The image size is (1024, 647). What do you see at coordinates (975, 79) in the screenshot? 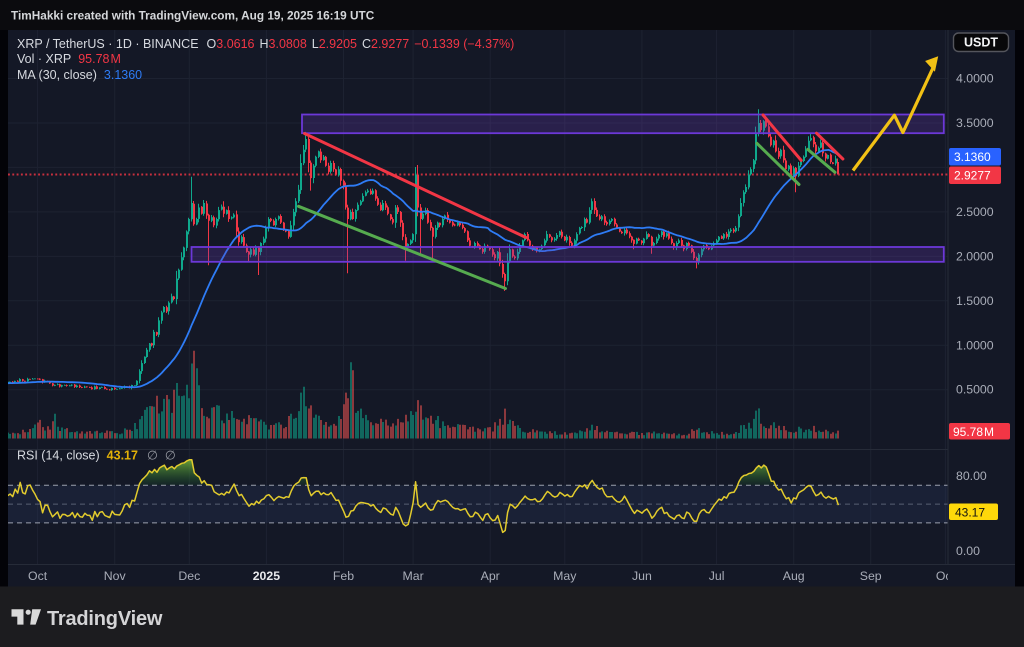
I see `svg-text: 4.0000` at bounding box center [975, 79].